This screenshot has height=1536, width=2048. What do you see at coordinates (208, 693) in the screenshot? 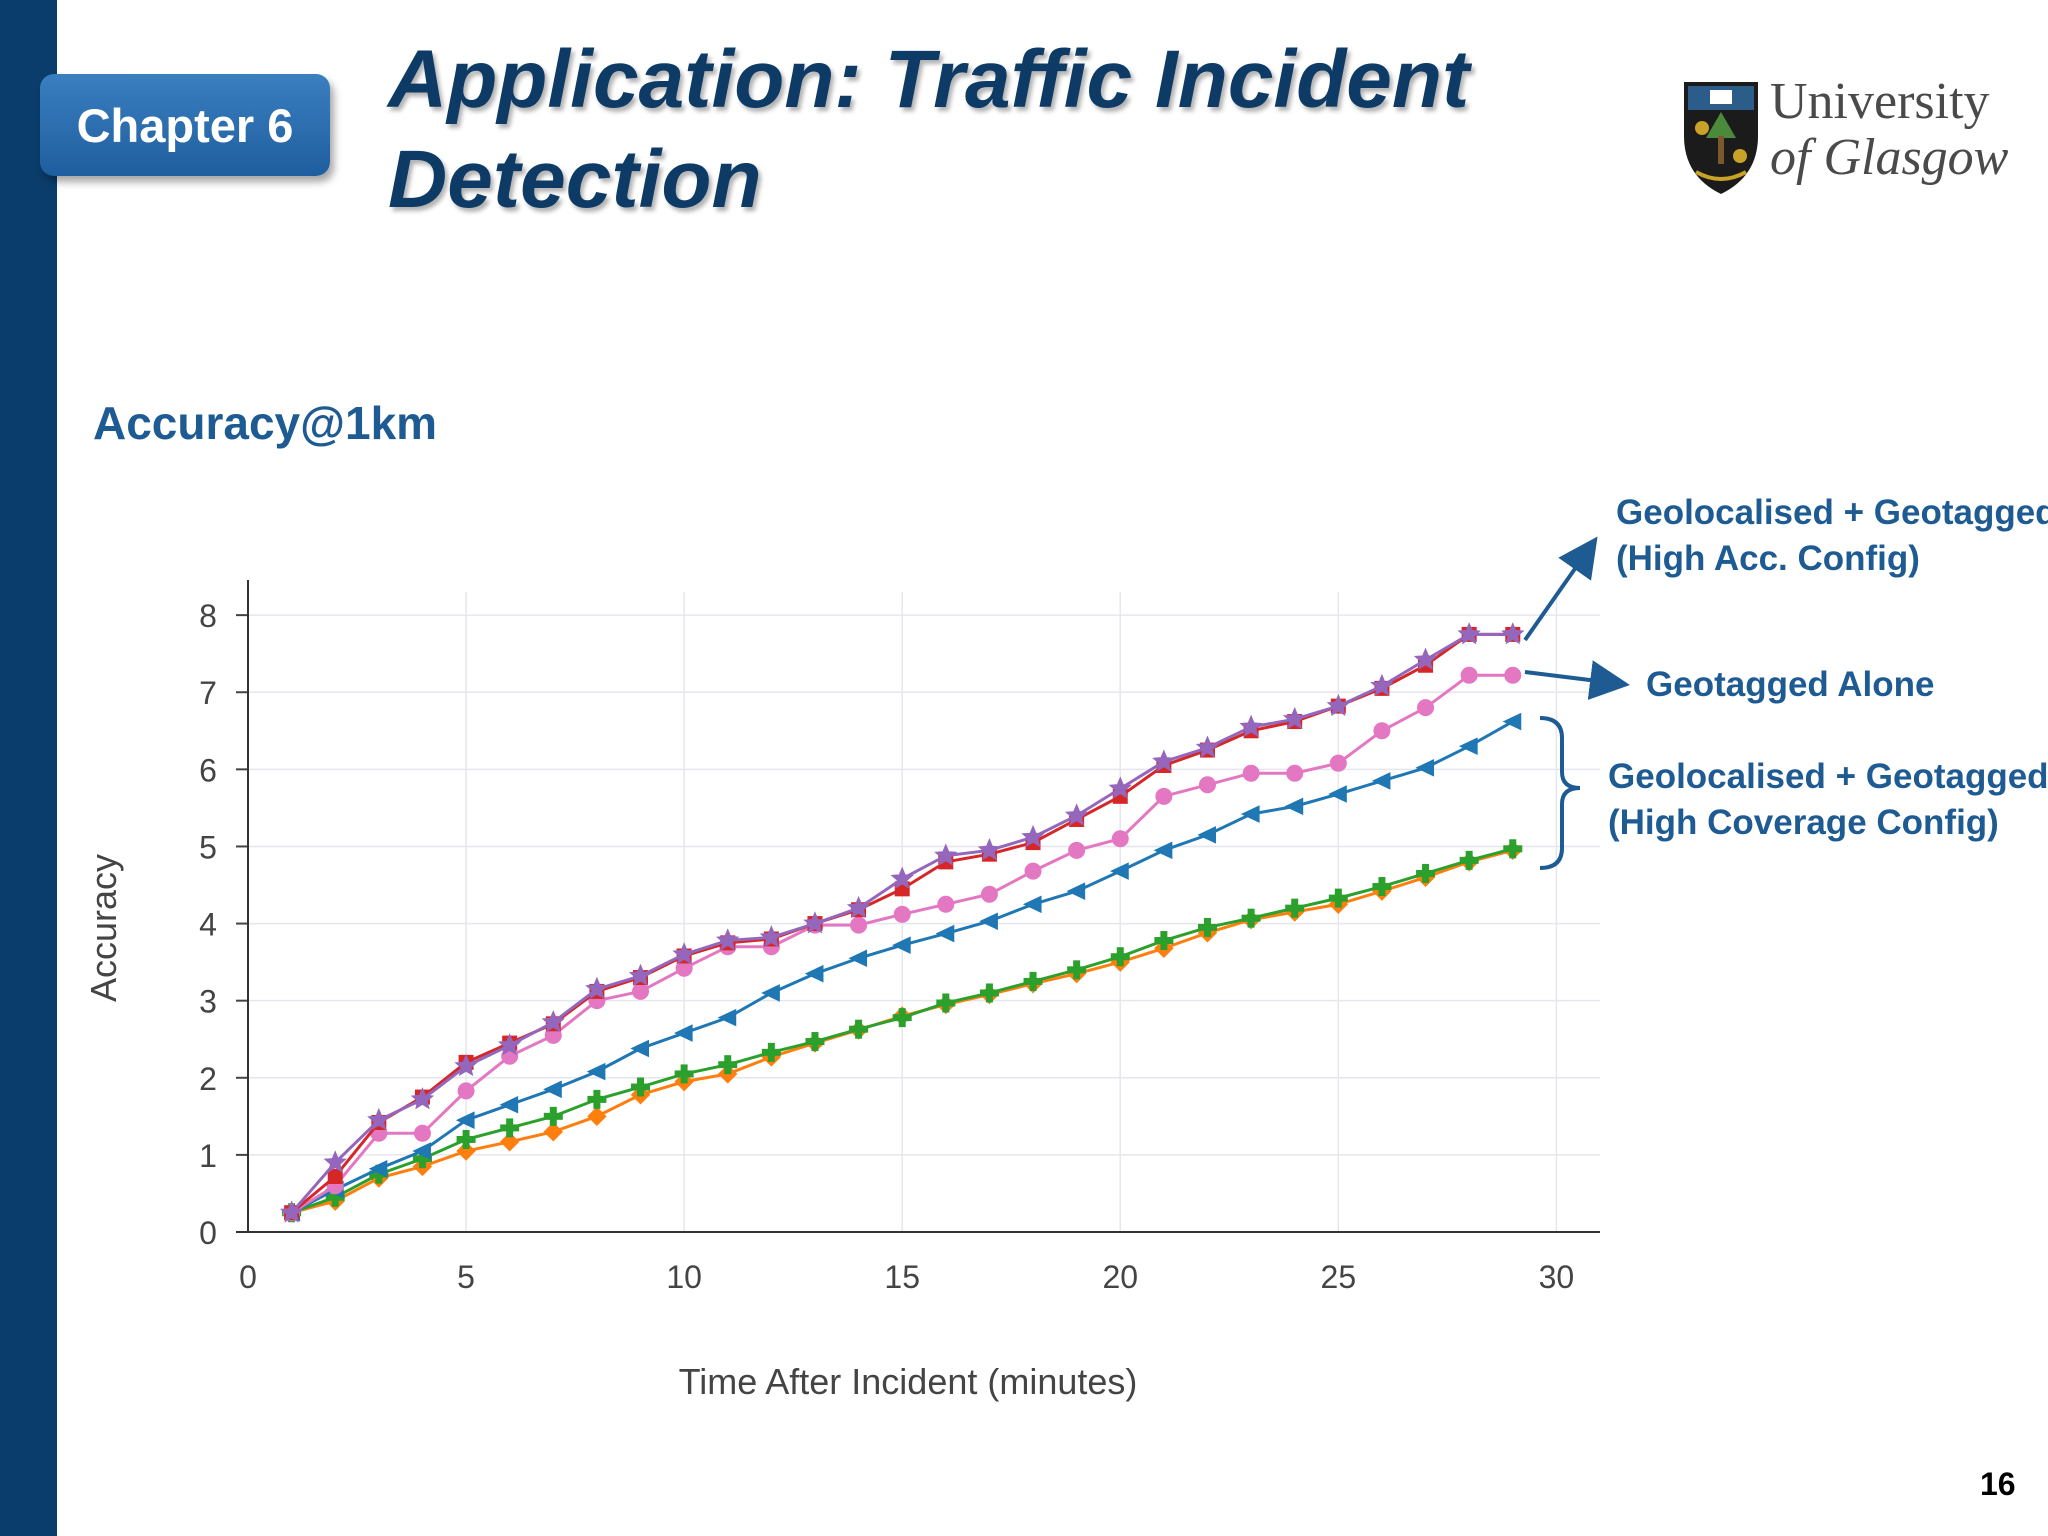
I see `y-tick-label: 7` at bounding box center [208, 693].